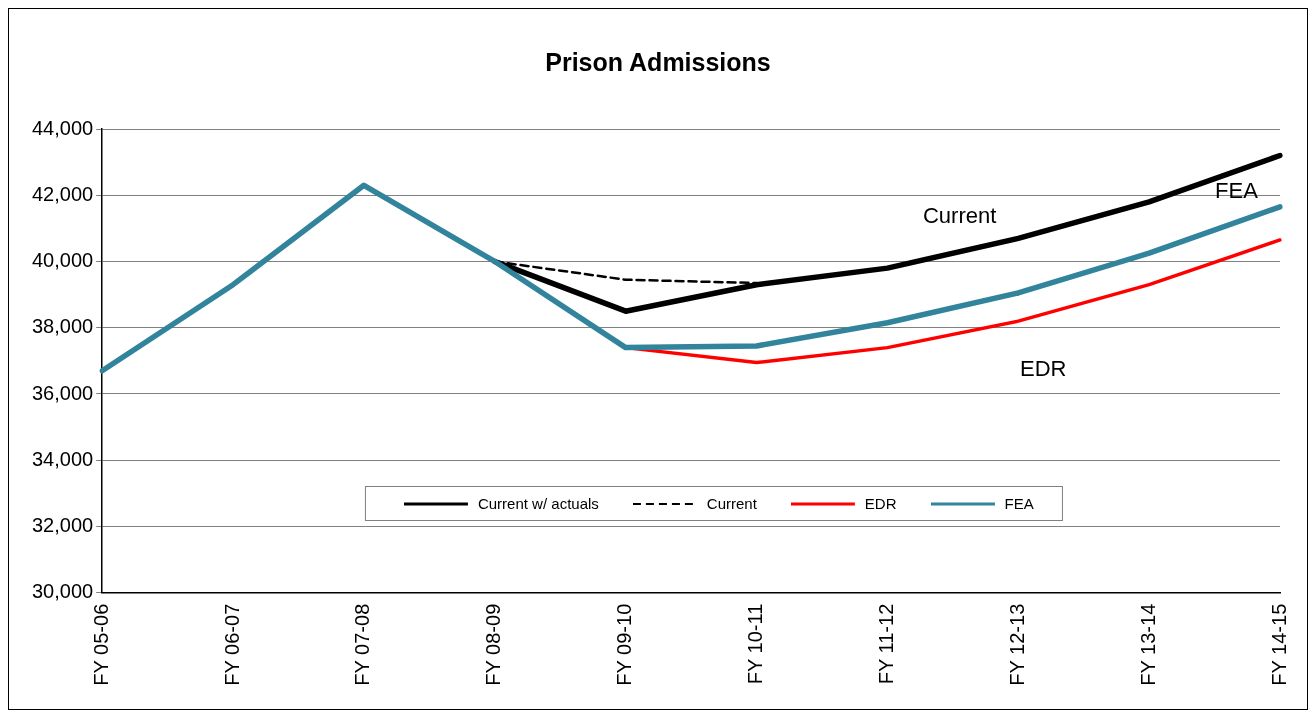  What do you see at coordinates (1278, 644) in the screenshot?
I see `x-tick-label: FY 14-15` at bounding box center [1278, 644].